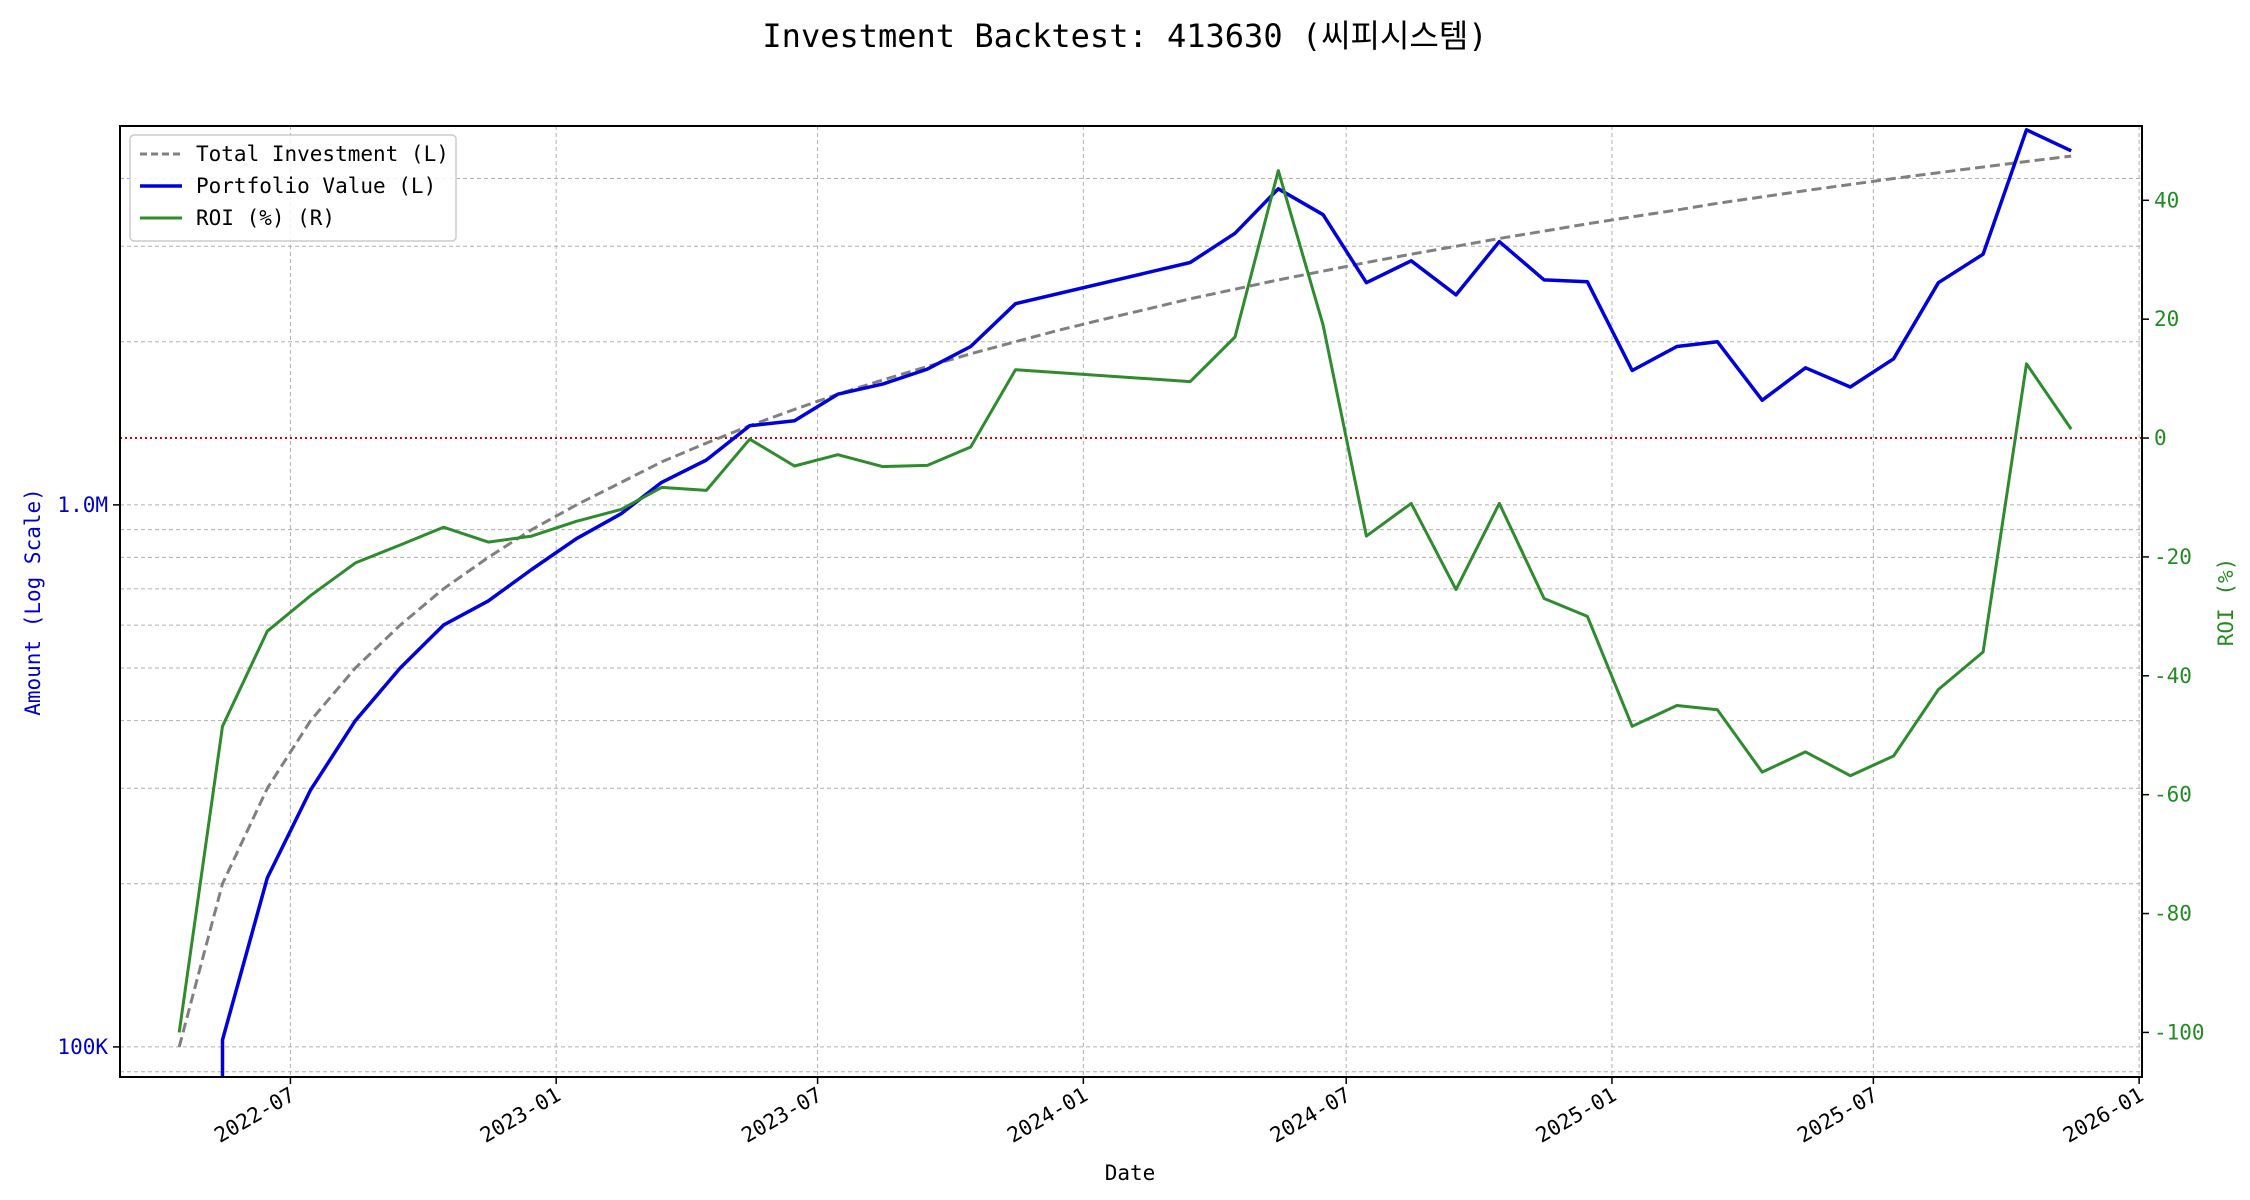 The width and height of the screenshot is (2250, 1200). What do you see at coordinates (1310, 1115) in the screenshot?
I see `x-tick-label: 2024-07` at bounding box center [1310, 1115].